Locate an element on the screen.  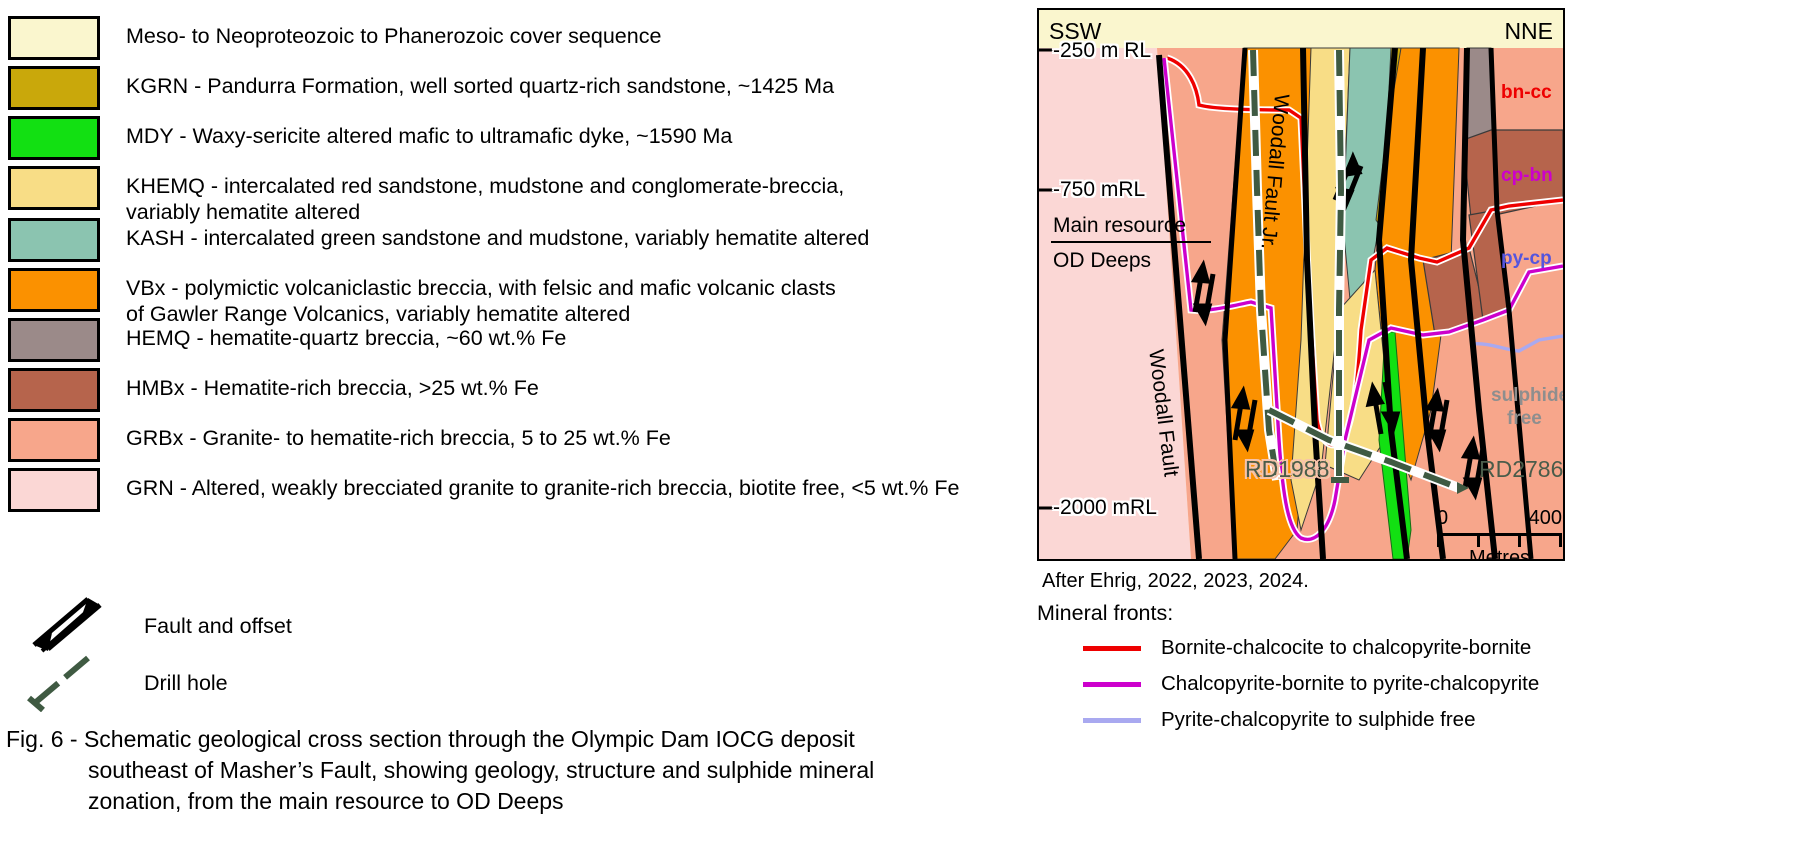
mineral-front-cp-bn is located at coordinates (1362, 299).